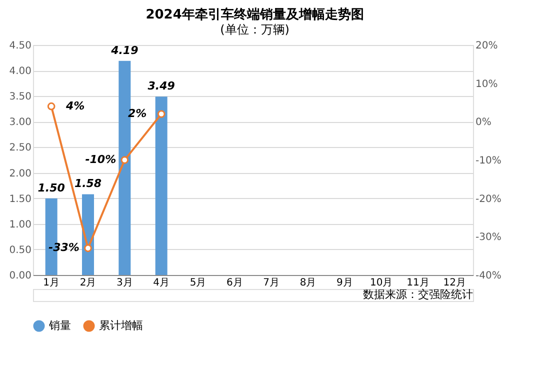 The height and width of the screenshot is (370, 550). What do you see at coordinates (344, 283) in the screenshot?
I see `x-tick-label: 9月` at bounding box center [344, 283].